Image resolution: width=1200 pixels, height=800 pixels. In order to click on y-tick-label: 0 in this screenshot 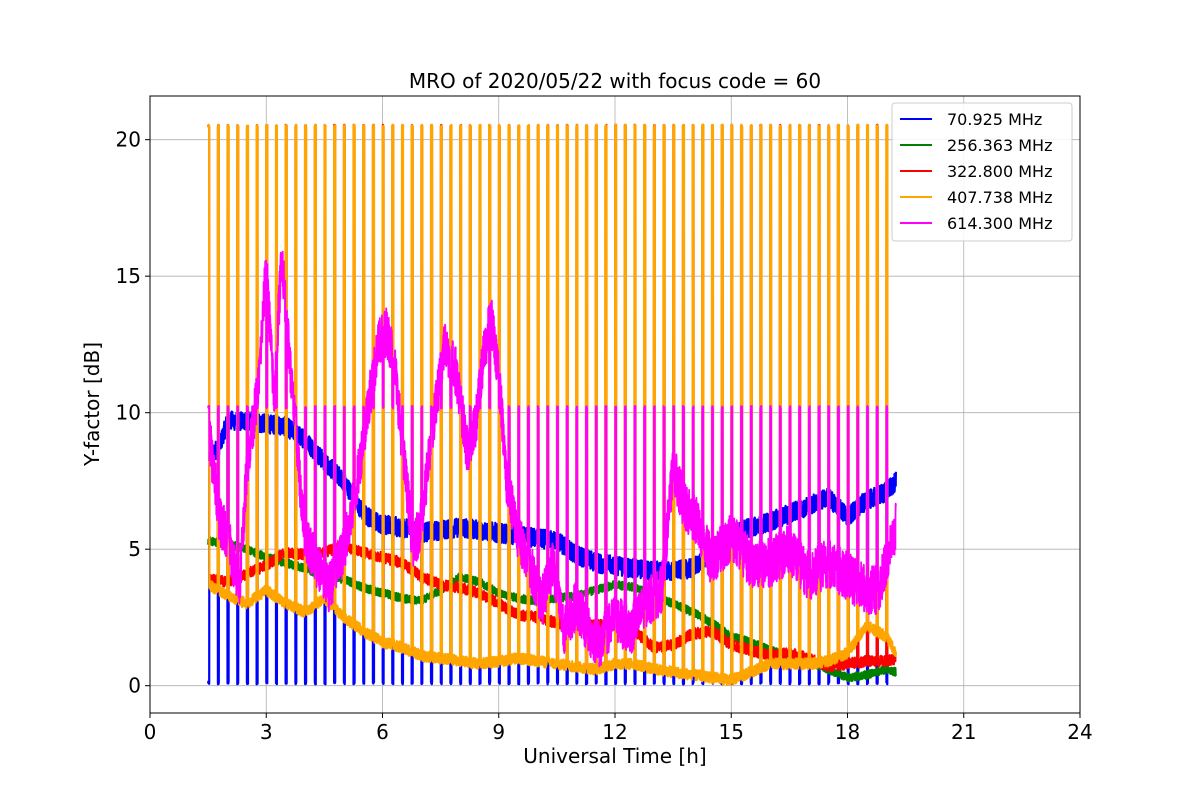, I will do `click(134, 686)`.